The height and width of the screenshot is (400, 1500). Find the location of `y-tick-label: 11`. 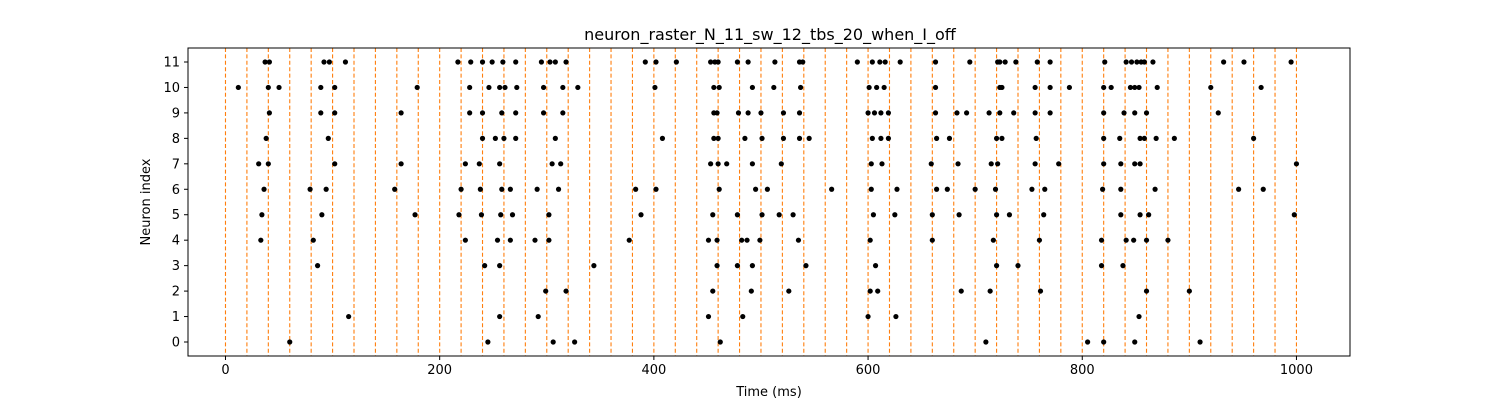

y-tick-label: 11 is located at coordinates (171, 63).